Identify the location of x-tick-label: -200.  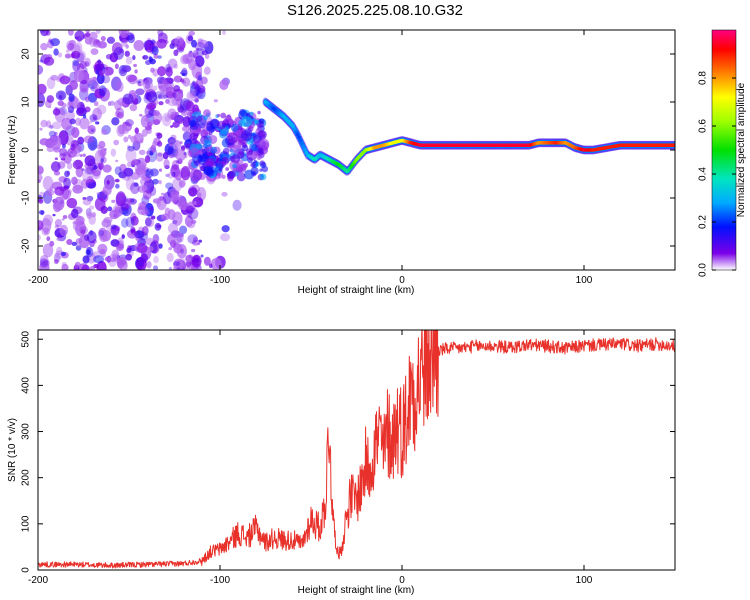
(38, 580).